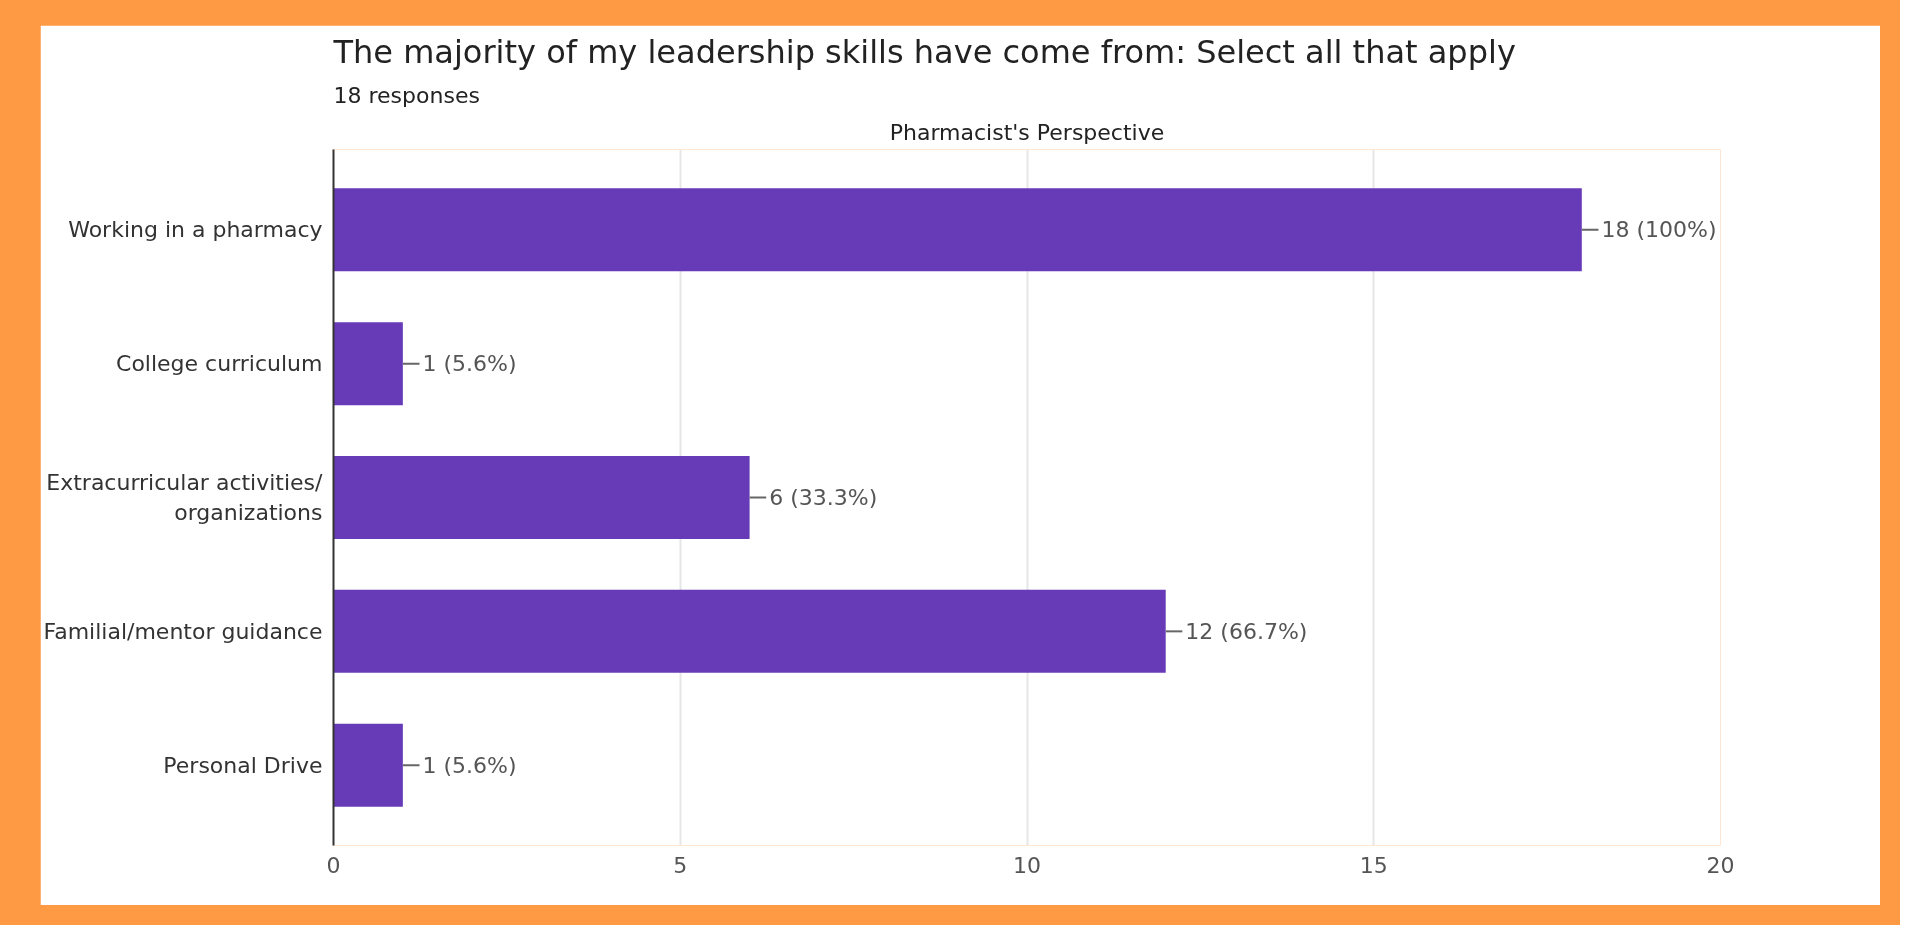  Describe the element at coordinates (219, 364) in the screenshot. I see `y-tick-label: College curriculum` at that location.